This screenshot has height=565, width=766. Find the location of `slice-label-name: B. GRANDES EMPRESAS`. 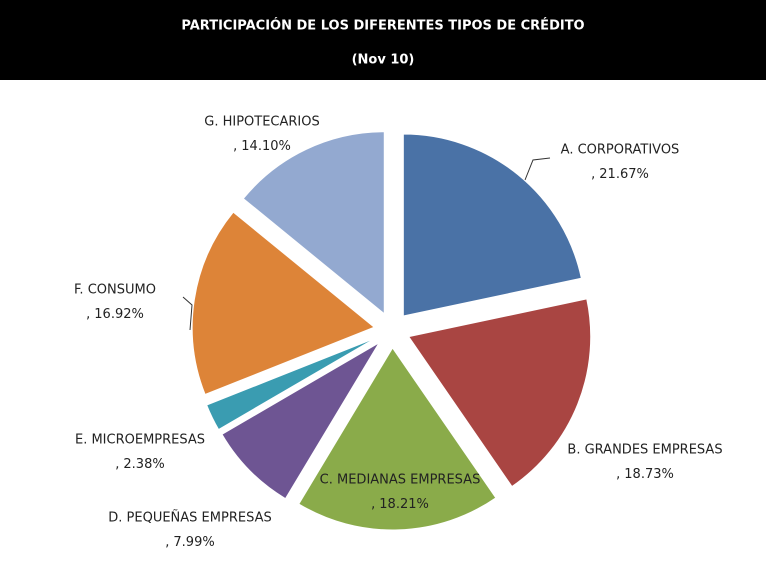

slice-label-name: B. GRANDES EMPRESAS is located at coordinates (644, 450).